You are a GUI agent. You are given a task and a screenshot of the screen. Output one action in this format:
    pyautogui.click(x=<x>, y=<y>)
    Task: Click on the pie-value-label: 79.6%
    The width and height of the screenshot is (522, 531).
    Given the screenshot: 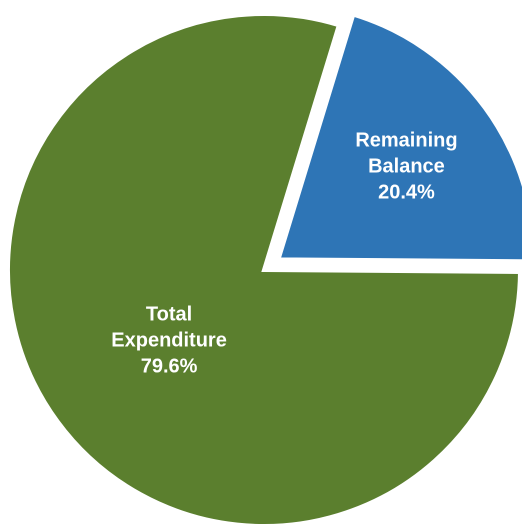 What is the action you would take?
    pyautogui.click(x=169, y=367)
    